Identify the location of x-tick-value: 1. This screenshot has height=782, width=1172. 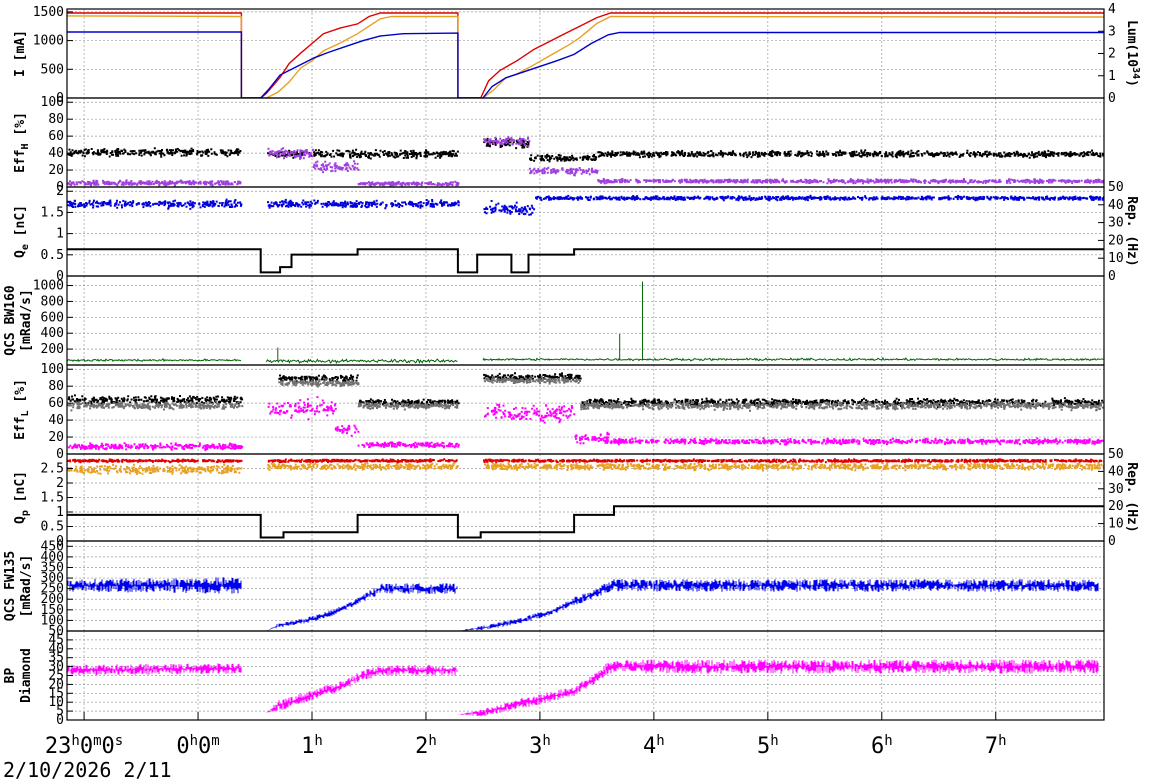
(307, 746).